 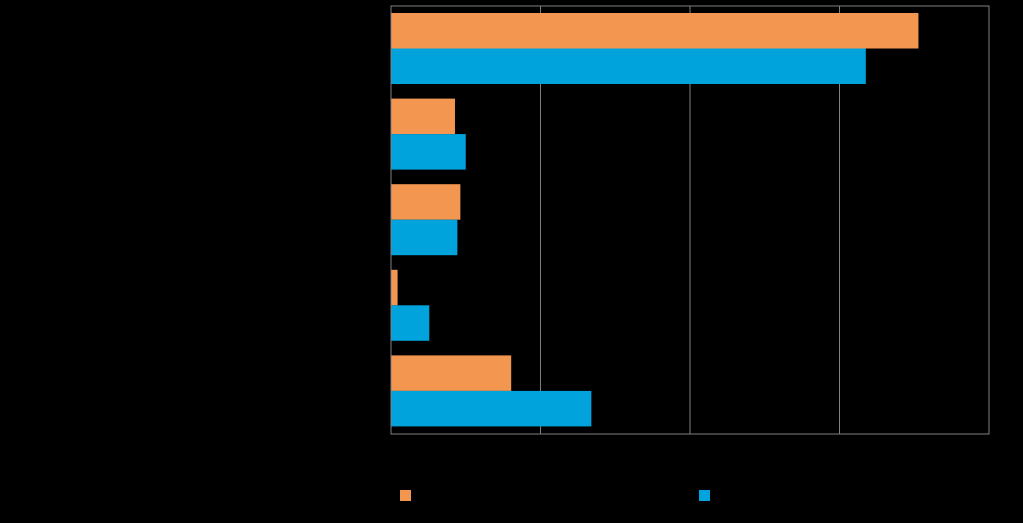 What do you see at coordinates (428, 152) in the screenshot?
I see `bar-cat2-series2` at bounding box center [428, 152].